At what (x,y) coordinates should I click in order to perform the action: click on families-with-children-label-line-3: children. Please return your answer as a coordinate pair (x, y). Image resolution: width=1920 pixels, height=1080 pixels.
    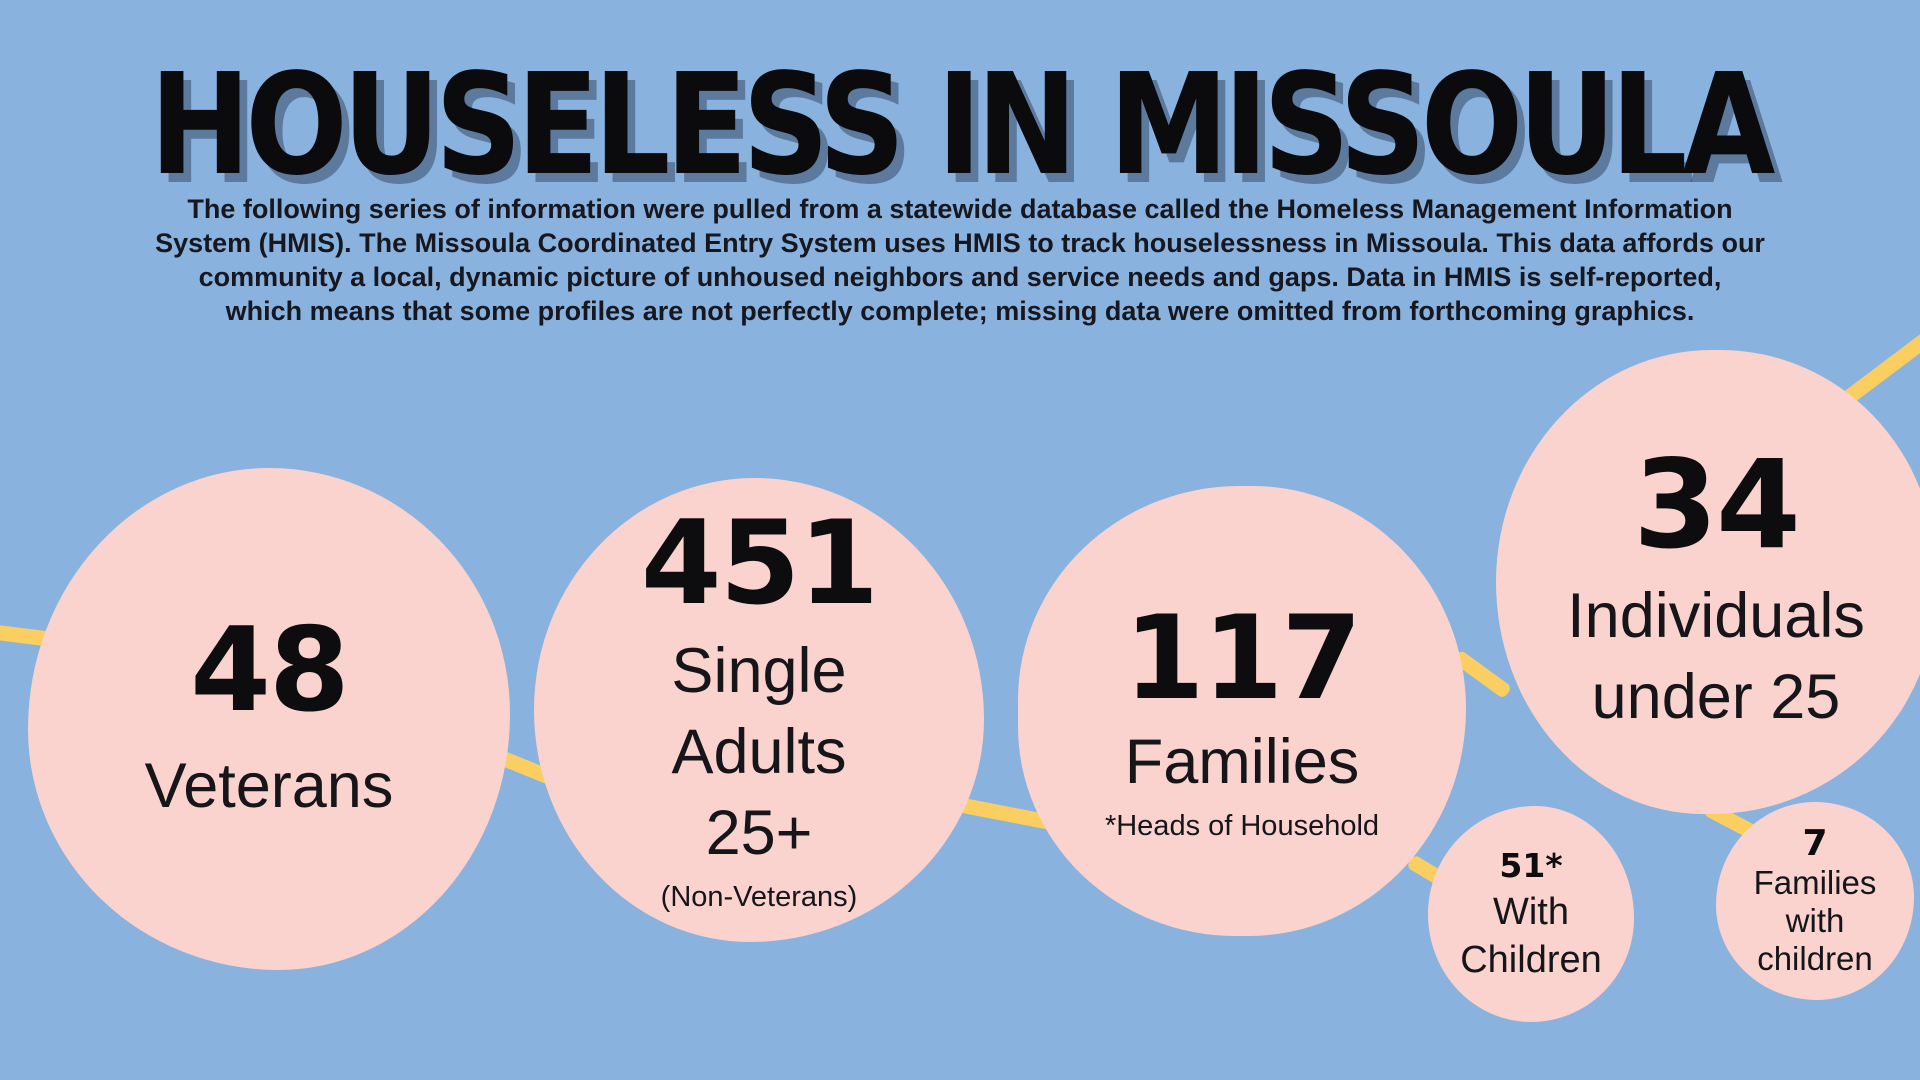
    Looking at the image, I should click on (1815, 958).